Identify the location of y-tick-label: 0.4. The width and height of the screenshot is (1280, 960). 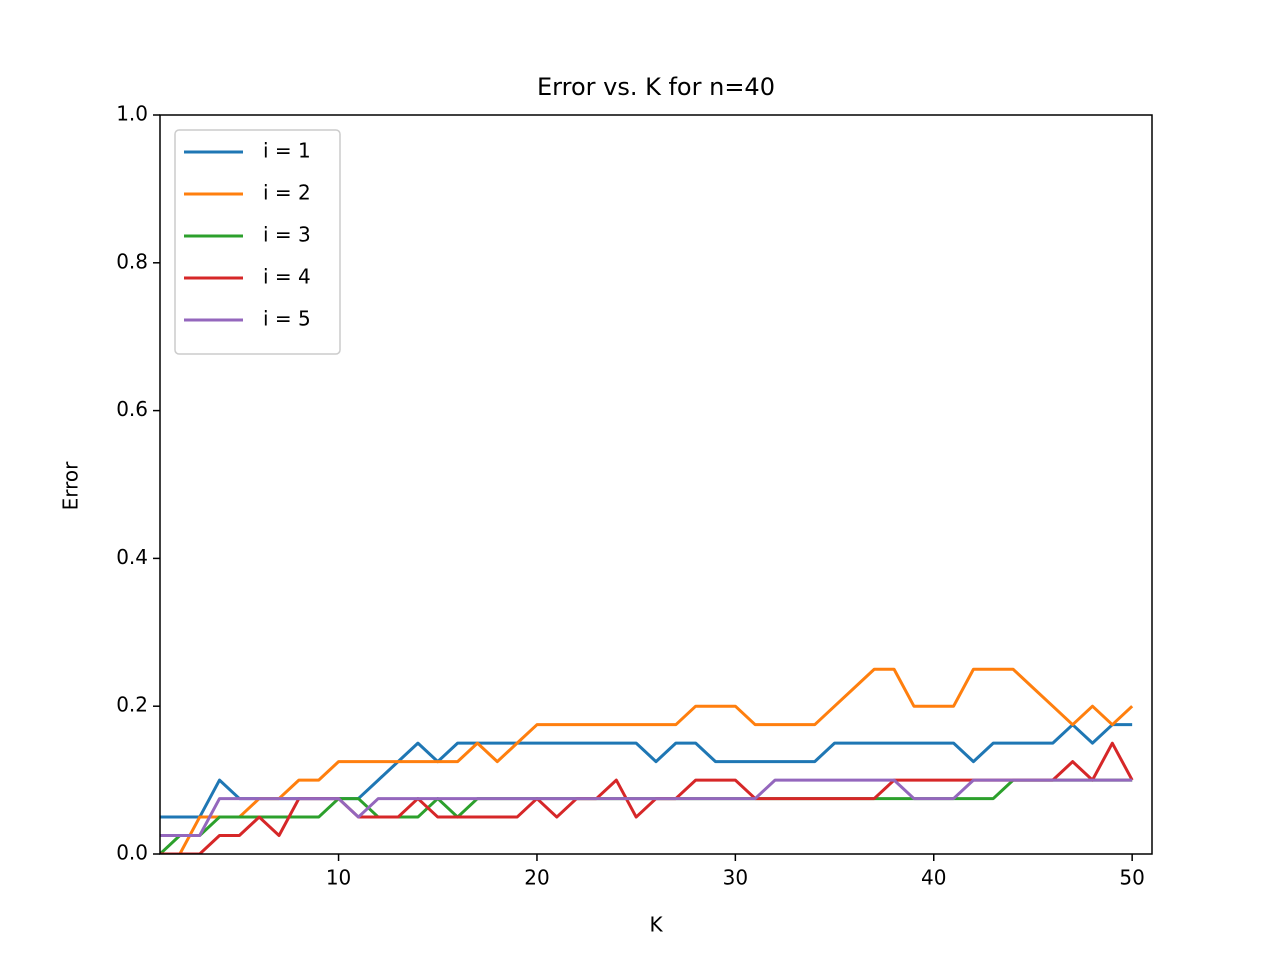
(132, 557).